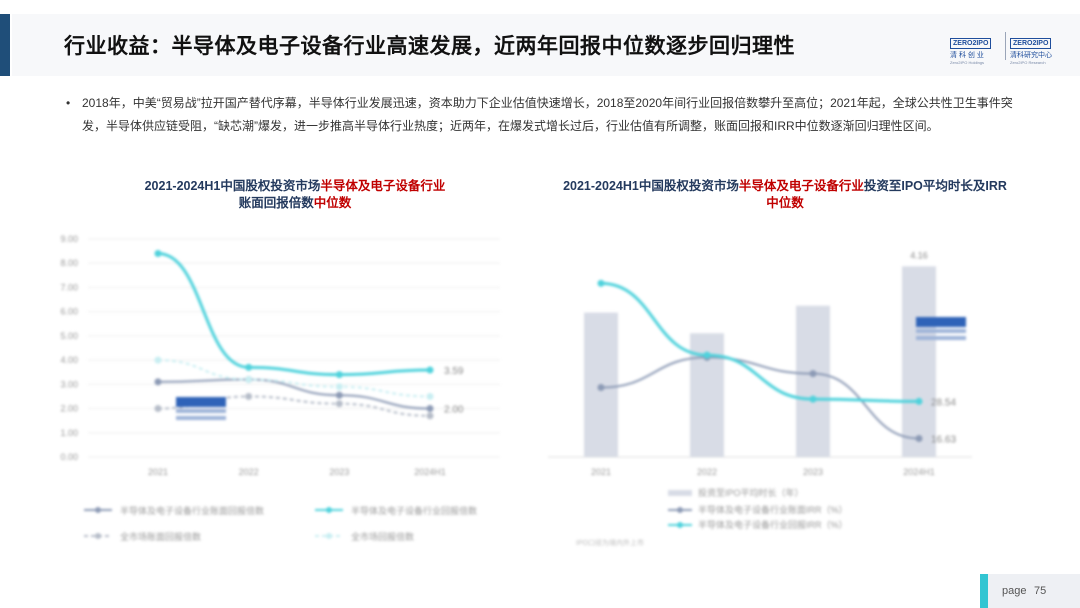  What do you see at coordinates (295, 194) in the screenshot?
I see `left-chart-title: 2021-2024H1中国股权投资市场半导体及电子设备行业 账面回报倍数中位数` at bounding box center [295, 194].